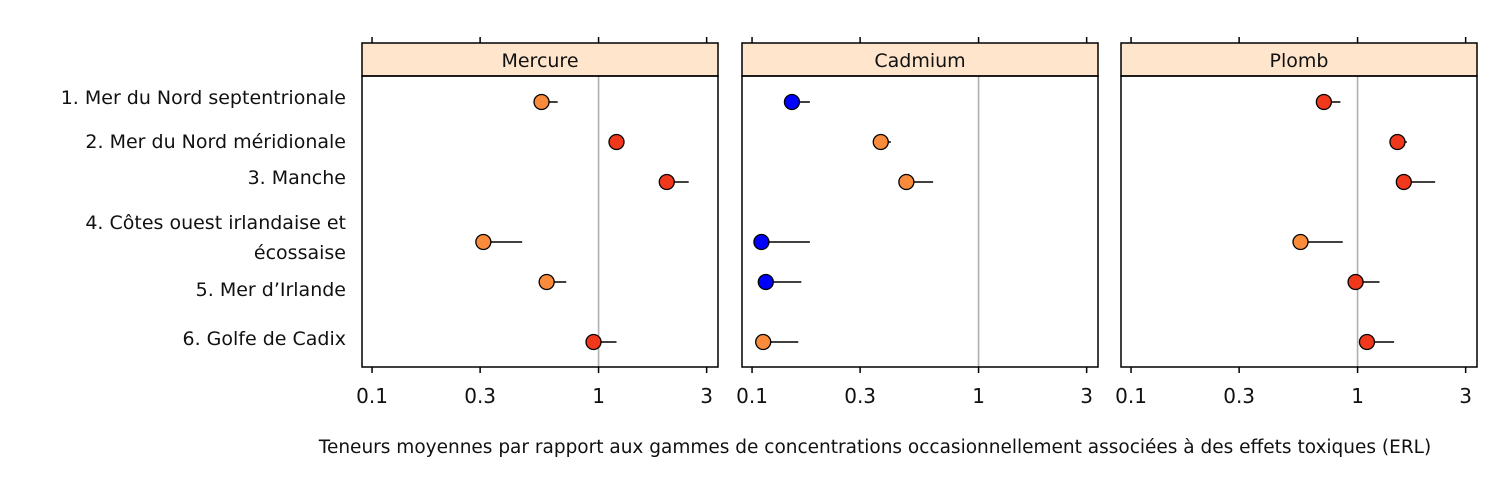  Describe the element at coordinates (297, 178) in the screenshot. I see `region-label-3: 3. Manche` at that location.